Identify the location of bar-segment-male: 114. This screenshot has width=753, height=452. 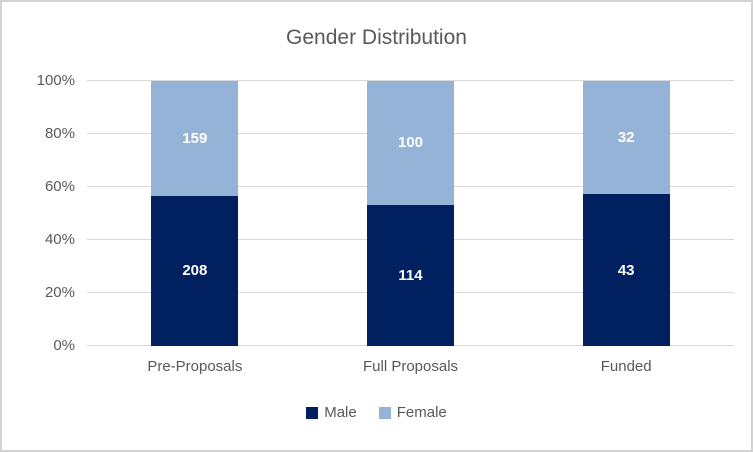
(410, 275).